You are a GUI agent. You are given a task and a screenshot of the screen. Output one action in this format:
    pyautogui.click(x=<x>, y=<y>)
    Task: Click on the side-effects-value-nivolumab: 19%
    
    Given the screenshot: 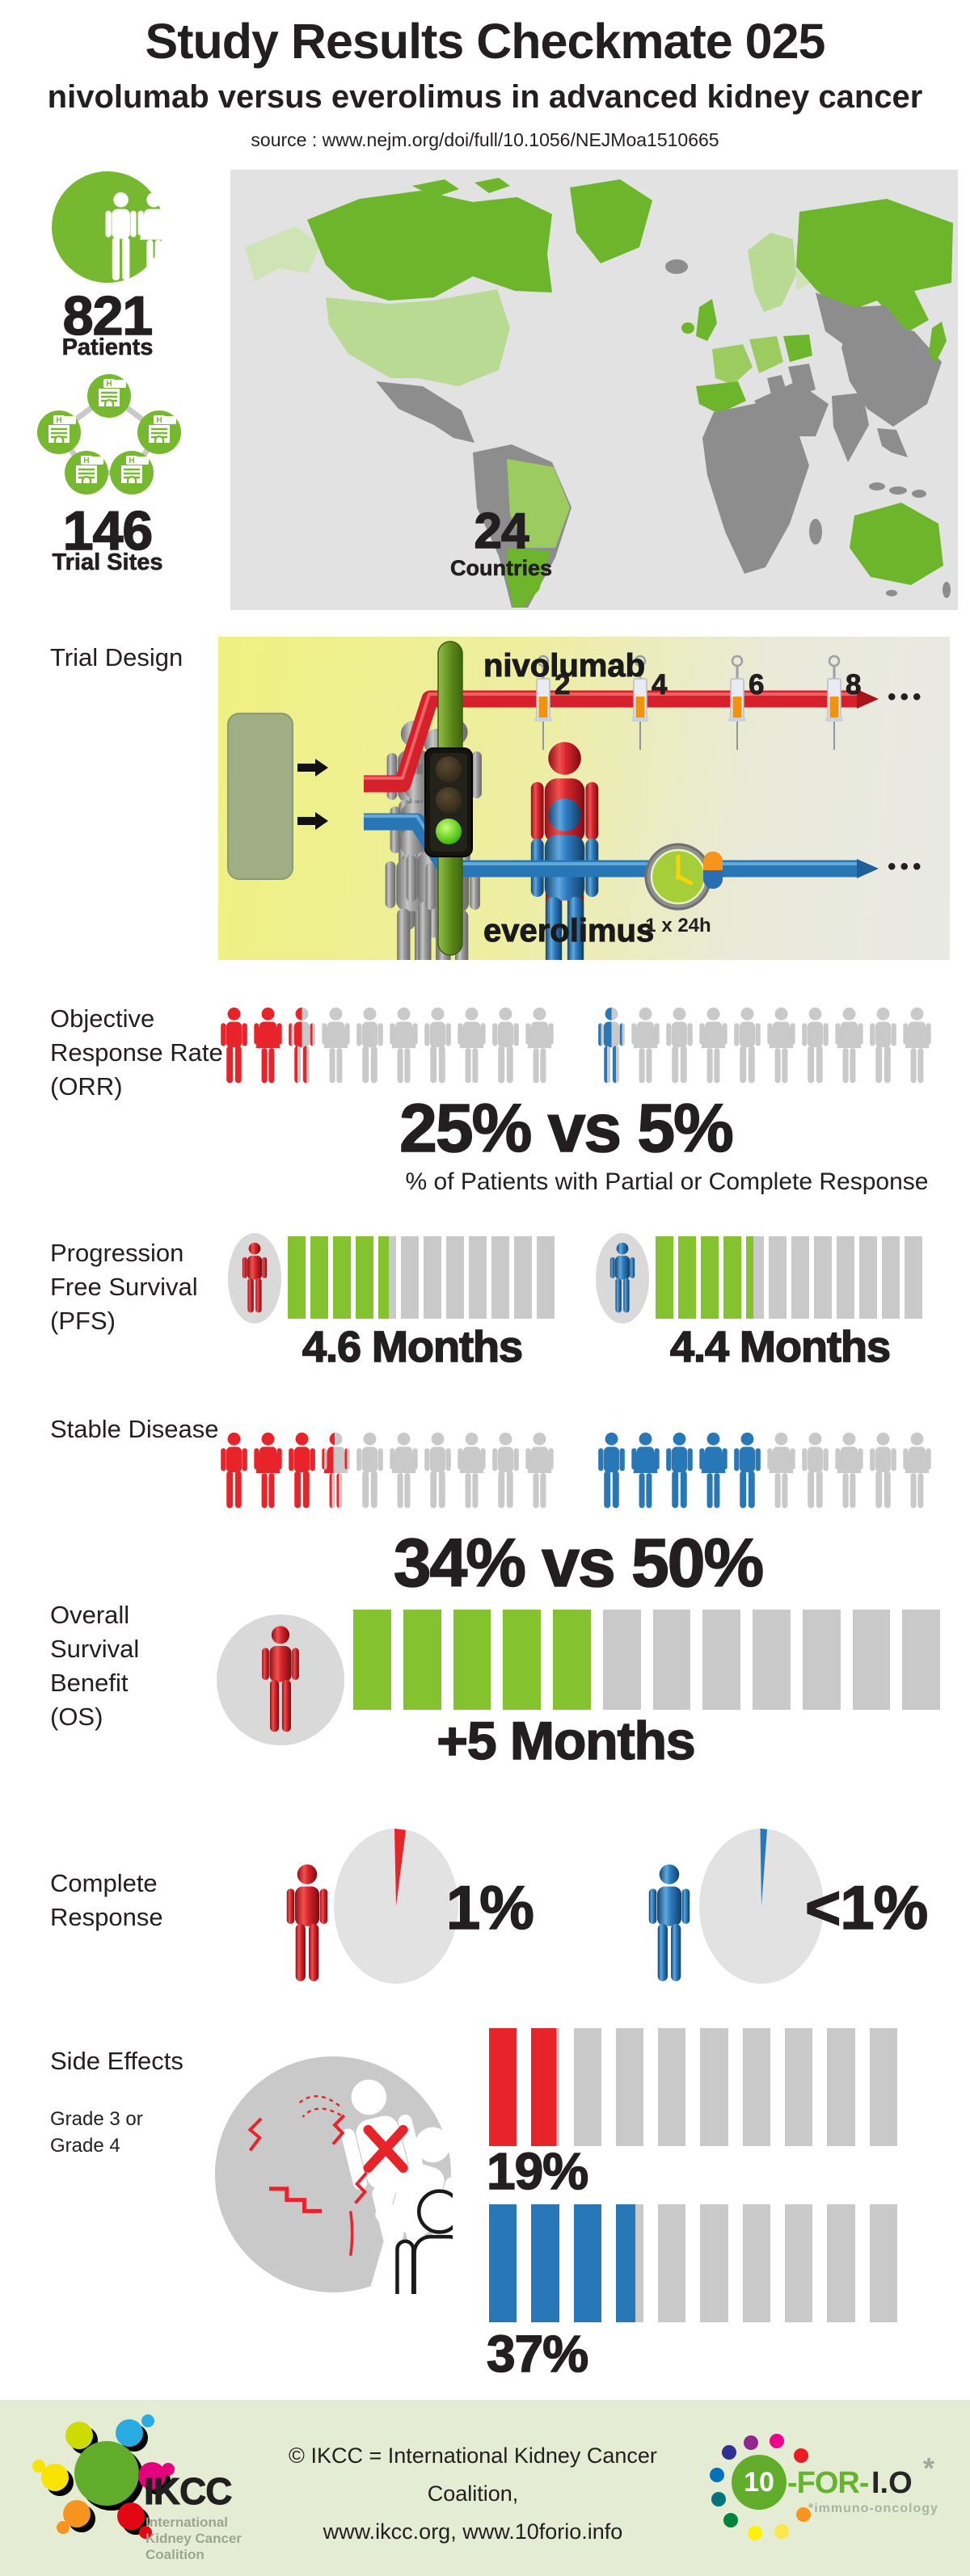 What is the action you would take?
    pyautogui.click(x=537, y=2171)
    